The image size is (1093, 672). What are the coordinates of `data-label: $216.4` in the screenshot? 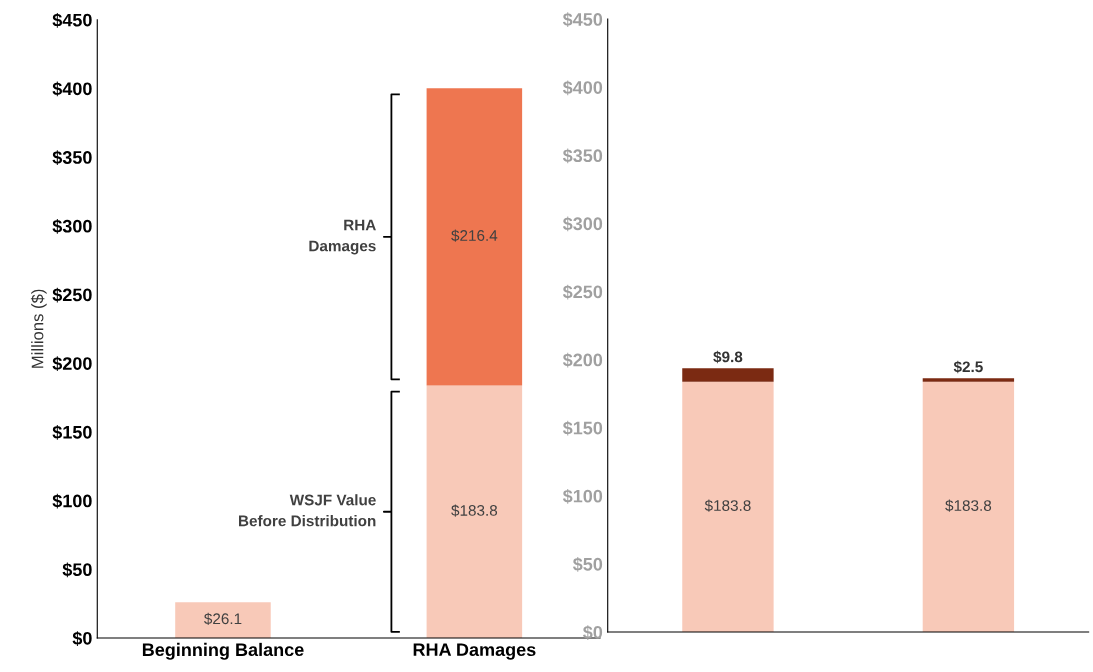 It's located at (474, 235).